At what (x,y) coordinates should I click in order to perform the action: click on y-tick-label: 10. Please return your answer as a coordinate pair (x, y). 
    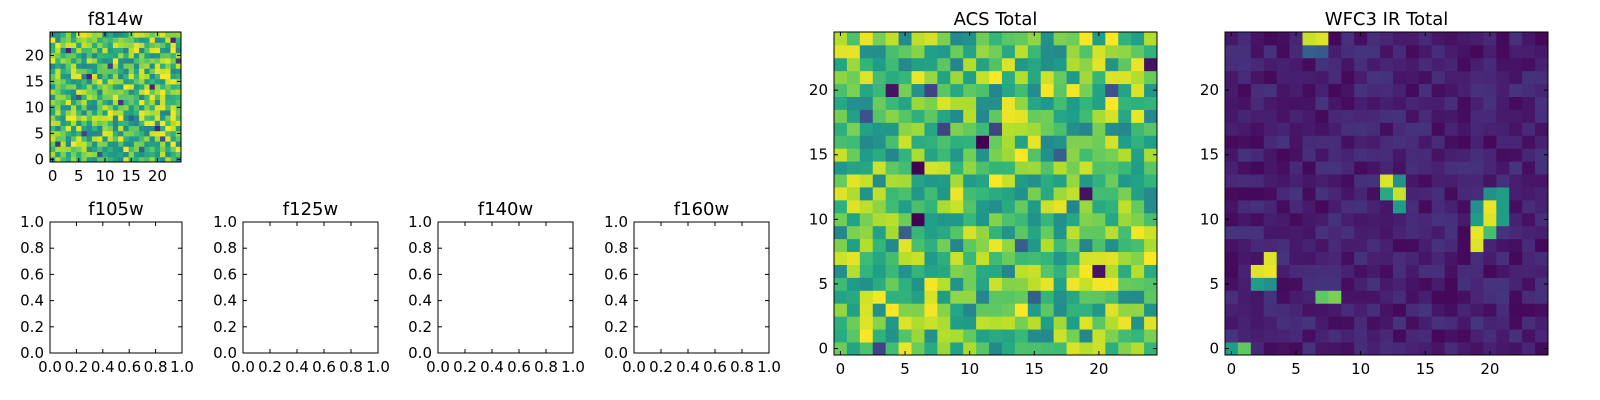
    Looking at the image, I should click on (1209, 219).